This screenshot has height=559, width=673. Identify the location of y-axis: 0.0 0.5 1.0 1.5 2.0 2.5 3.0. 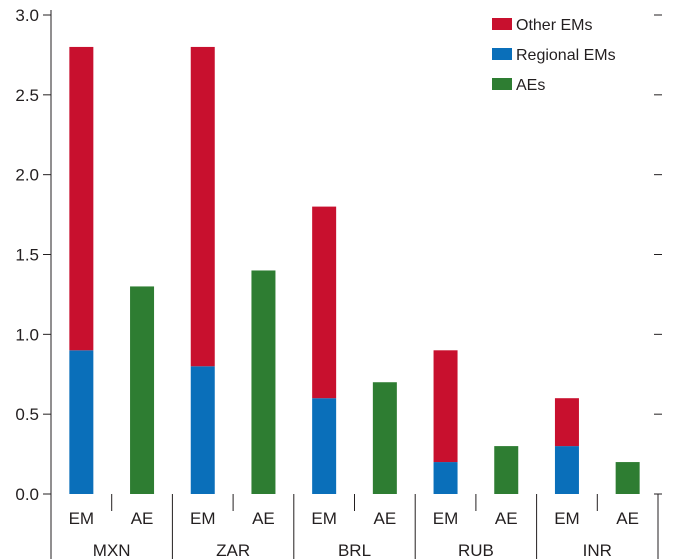
(33, 255).